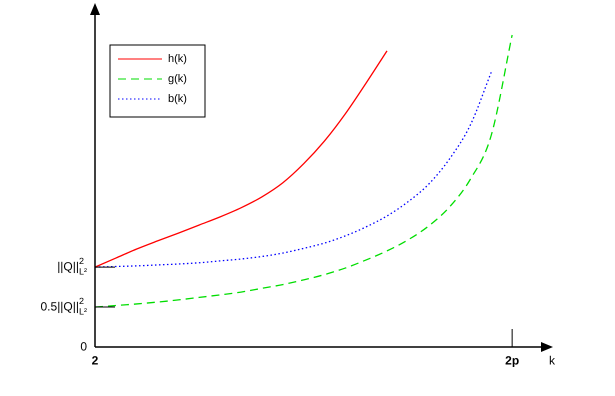  What do you see at coordinates (177, 99) in the screenshot?
I see `legend-label: b(k)` at bounding box center [177, 99].